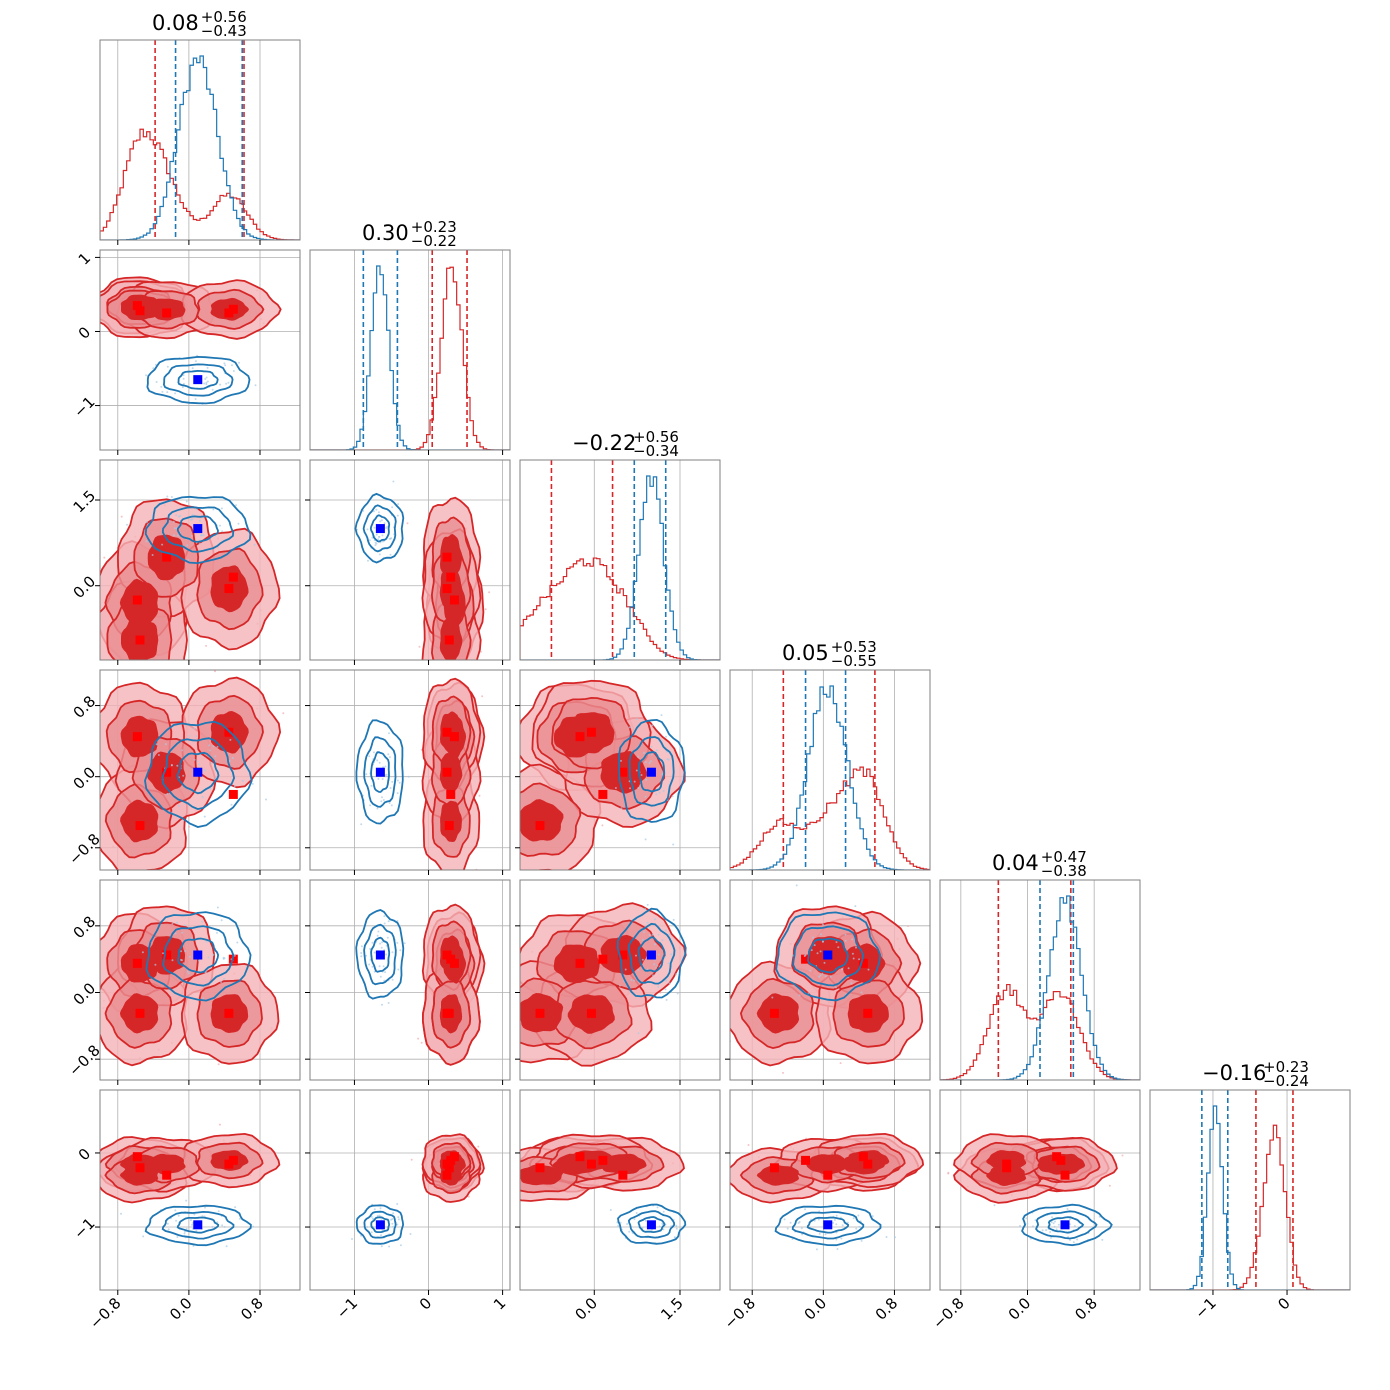  I want to click on y-tick-label: −1, so click(84, 1228).